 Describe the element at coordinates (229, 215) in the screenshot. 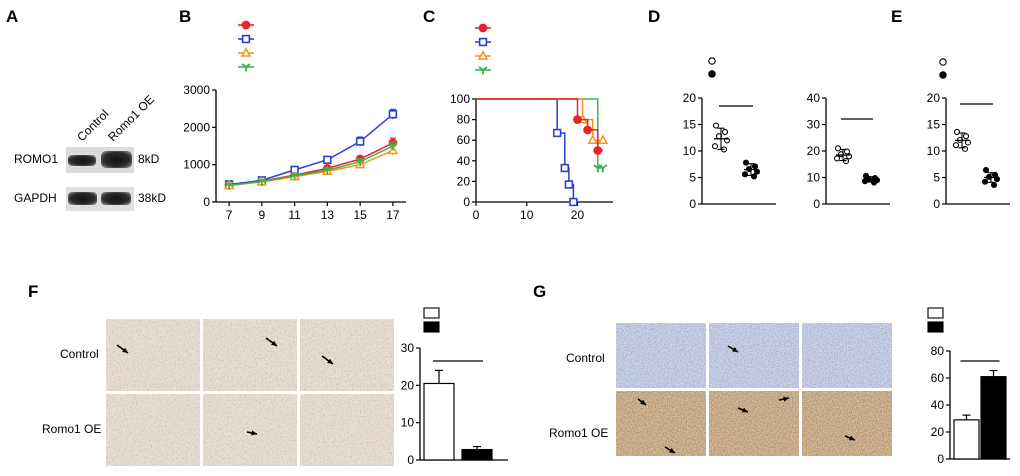

I see `x-tick-label: 7` at that location.